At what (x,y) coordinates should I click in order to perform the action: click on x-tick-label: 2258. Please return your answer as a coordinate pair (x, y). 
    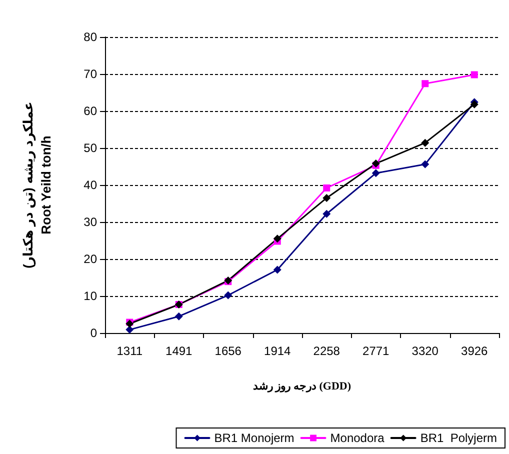
    Looking at the image, I should click on (326, 351).